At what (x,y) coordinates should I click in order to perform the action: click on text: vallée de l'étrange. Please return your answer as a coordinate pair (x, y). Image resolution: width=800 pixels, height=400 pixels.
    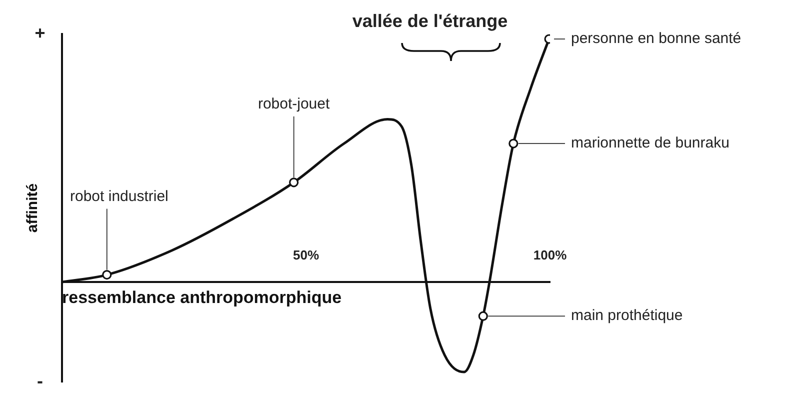
    Looking at the image, I should click on (430, 20).